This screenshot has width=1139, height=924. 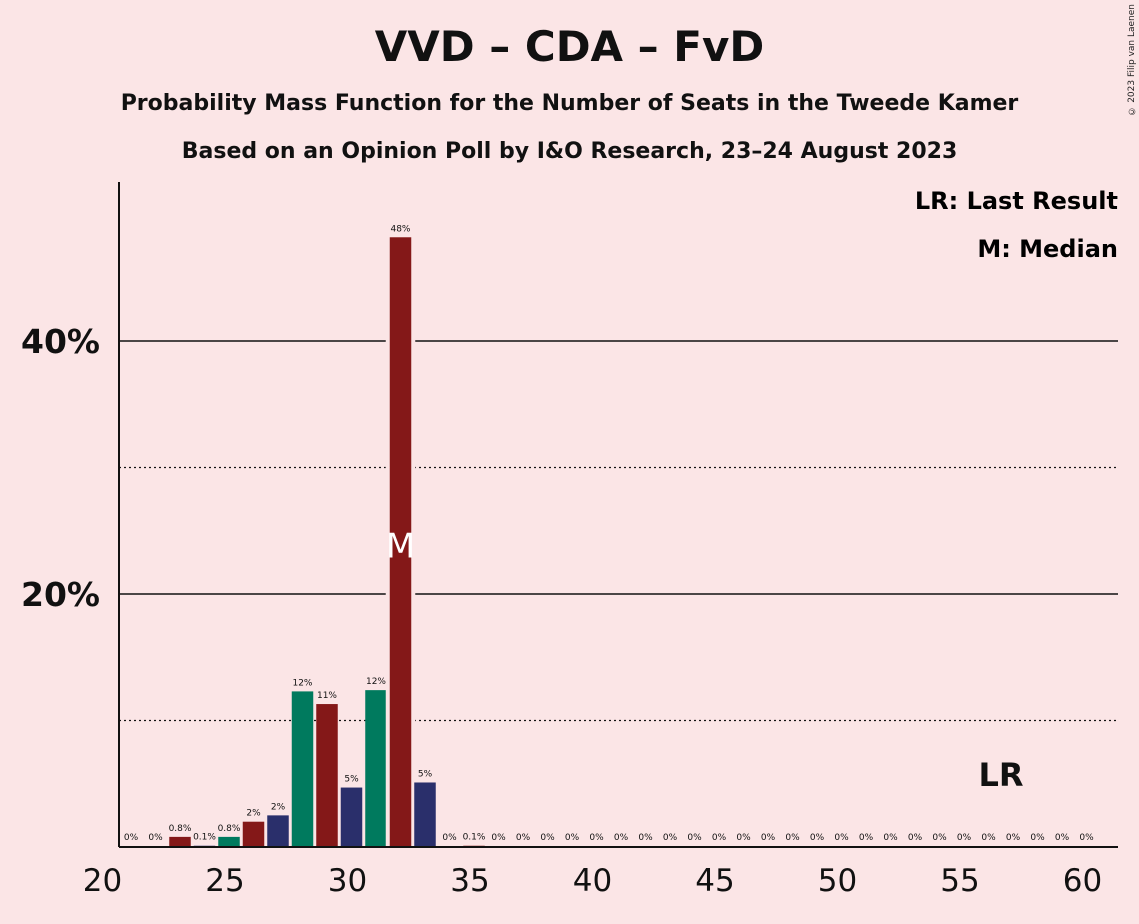 What do you see at coordinates (347, 881) in the screenshot?
I see `x-tick-label-30: 30` at bounding box center [347, 881].